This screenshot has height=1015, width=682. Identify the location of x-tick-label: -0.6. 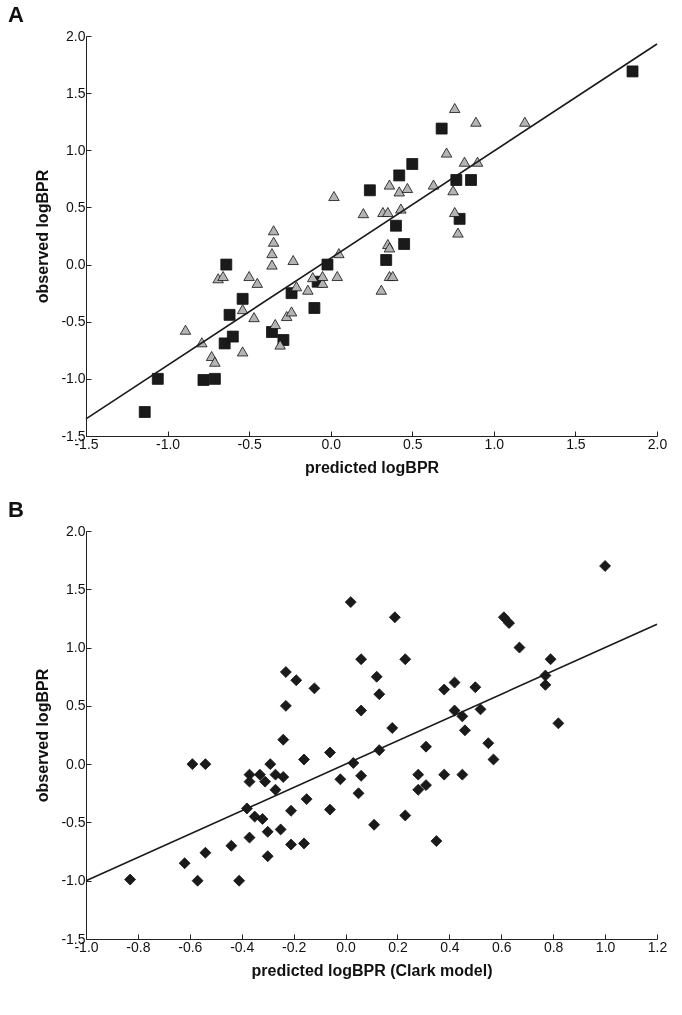
(190, 946).